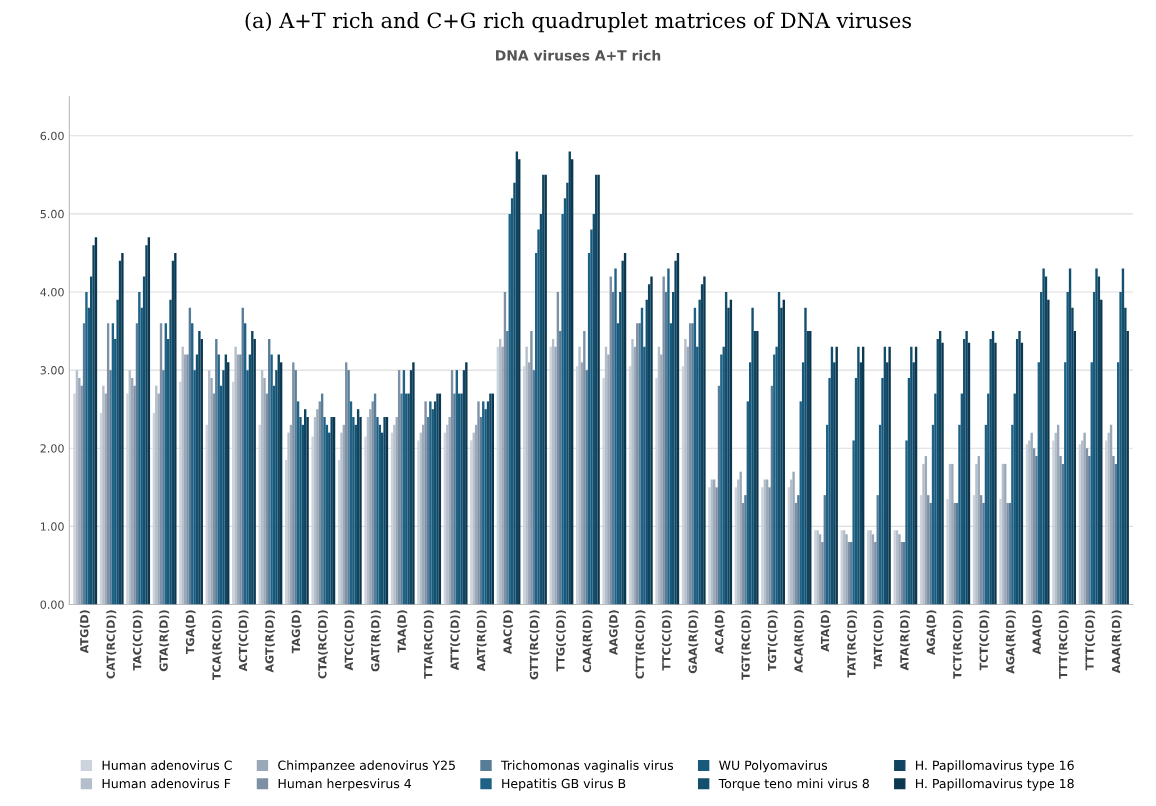 This screenshot has width=1156, height=806. What do you see at coordinates (825, 631) in the screenshot?
I see `x-tick-label: ATA(D)` at bounding box center [825, 631].